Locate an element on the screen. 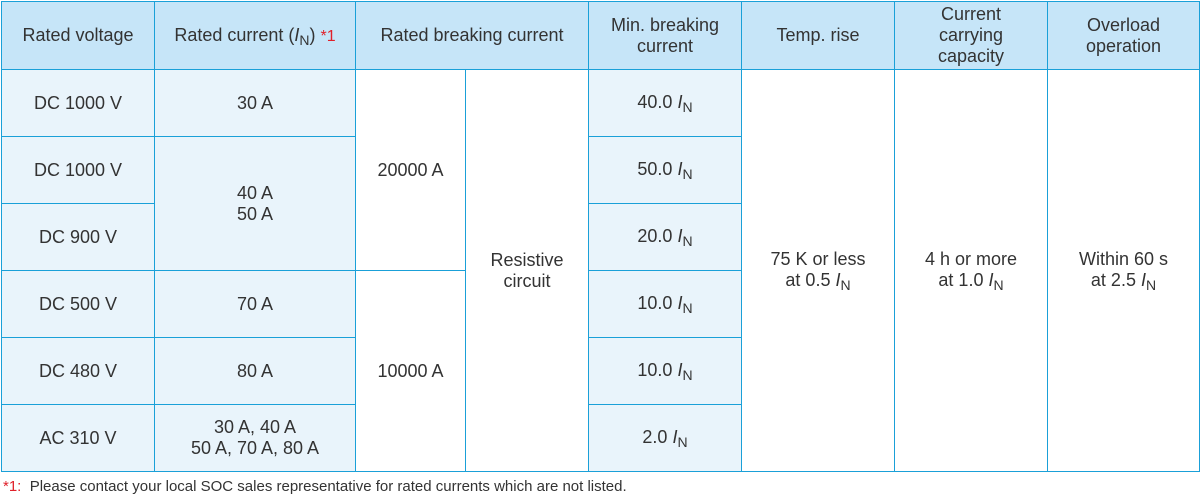 The width and height of the screenshot is (1200, 498). rated-current-cell: 30 A is located at coordinates (255, 103).